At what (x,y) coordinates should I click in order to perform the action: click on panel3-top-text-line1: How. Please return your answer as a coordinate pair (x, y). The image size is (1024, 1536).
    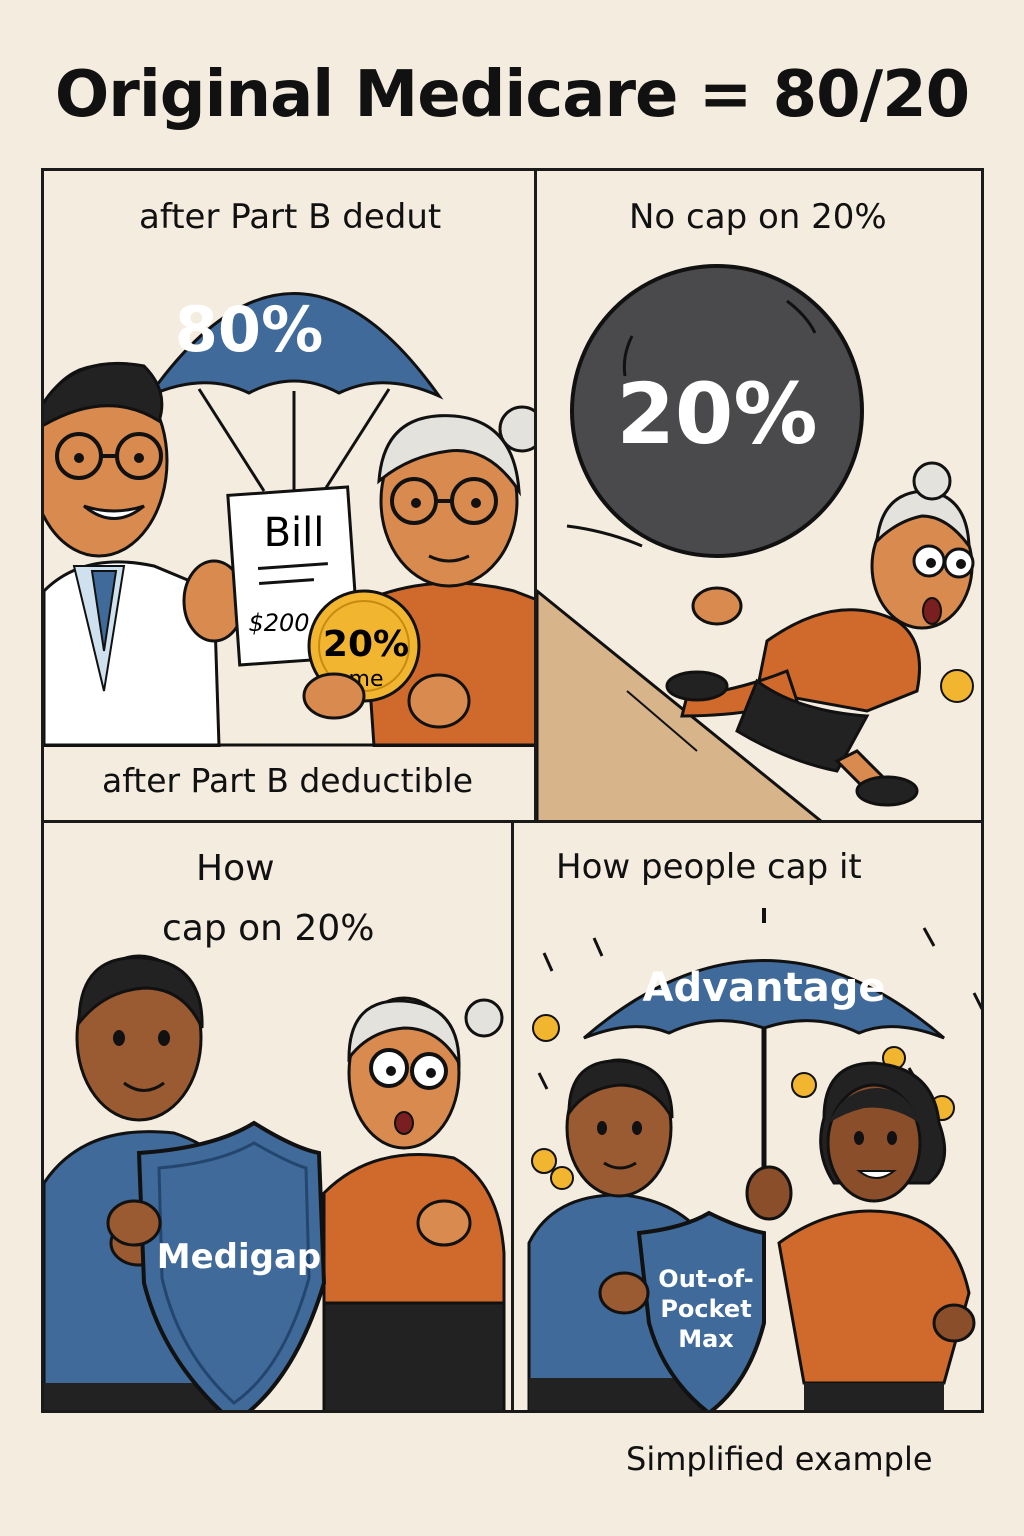
    Looking at the image, I should click on (235, 868).